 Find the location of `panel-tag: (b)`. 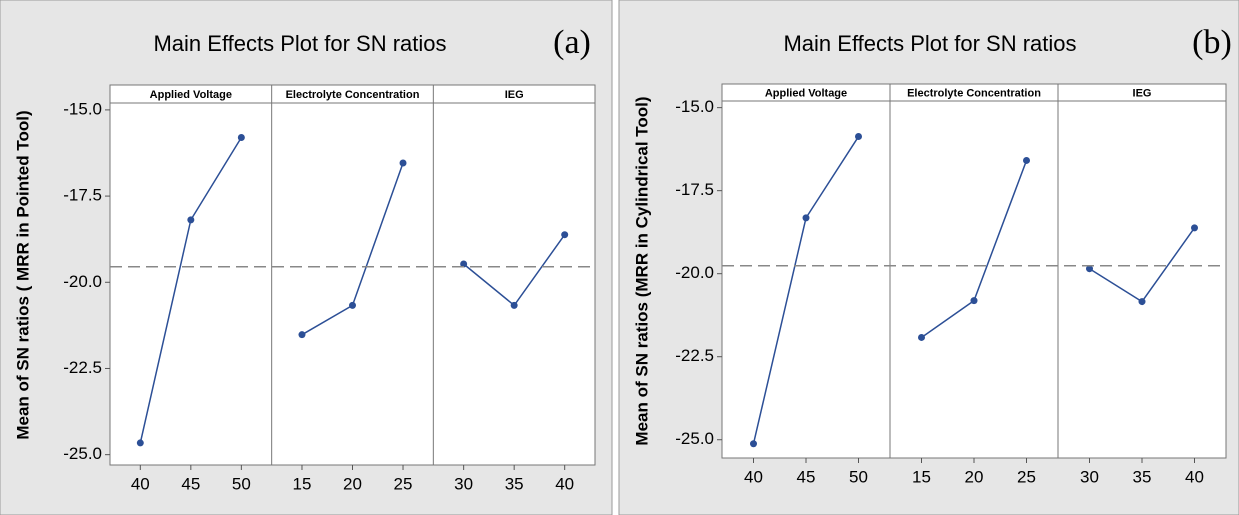

panel-tag: (b) is located at coordinates (1212, 42).